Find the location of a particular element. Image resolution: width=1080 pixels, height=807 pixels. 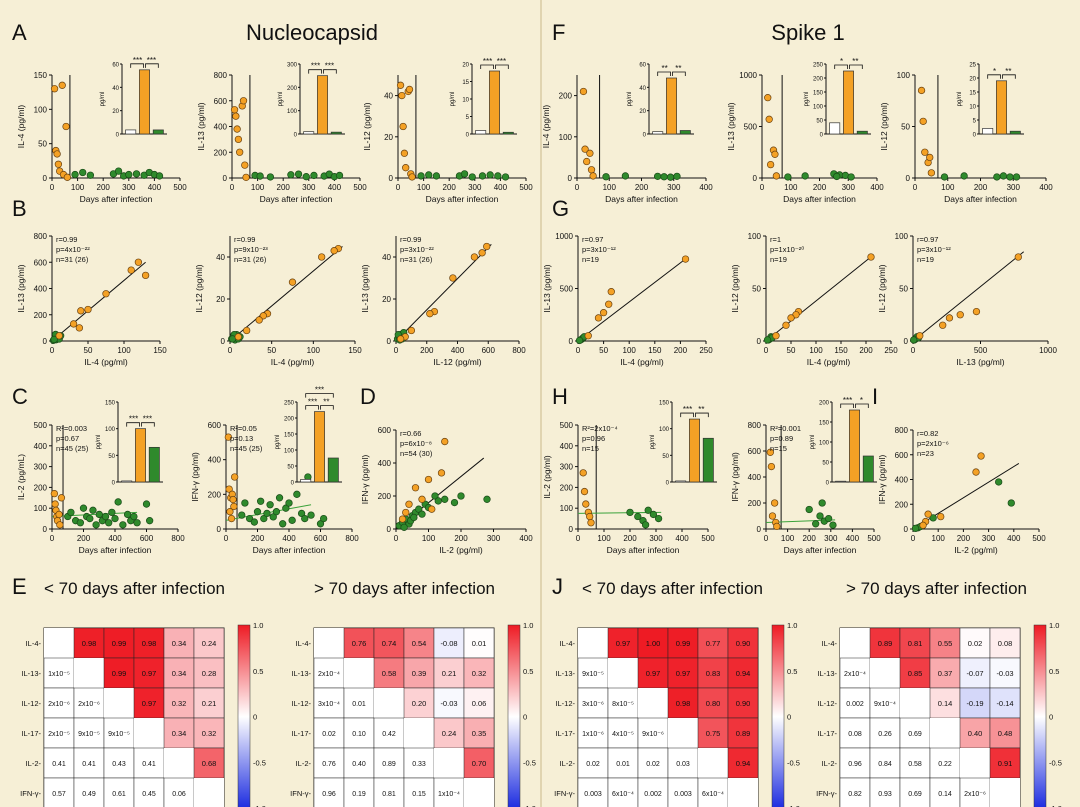

inset-y-tick-label: 15 is located at coordinates (465, 83).